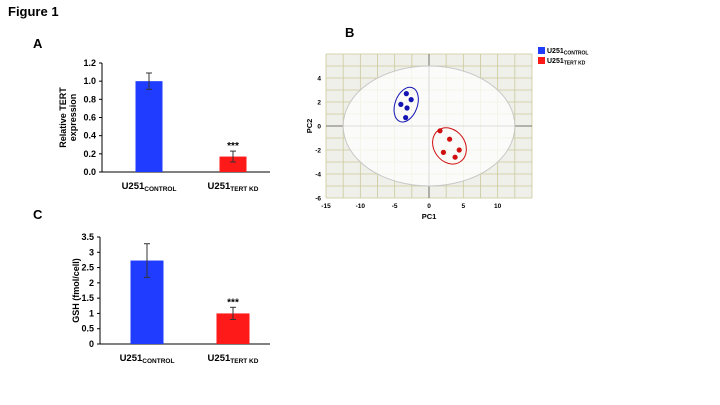 The image size is (720, 405). Describe the element at coordinates (68, 117) in the screenshot. I see `y-axis-label: Relative TERTexpression` at that location.